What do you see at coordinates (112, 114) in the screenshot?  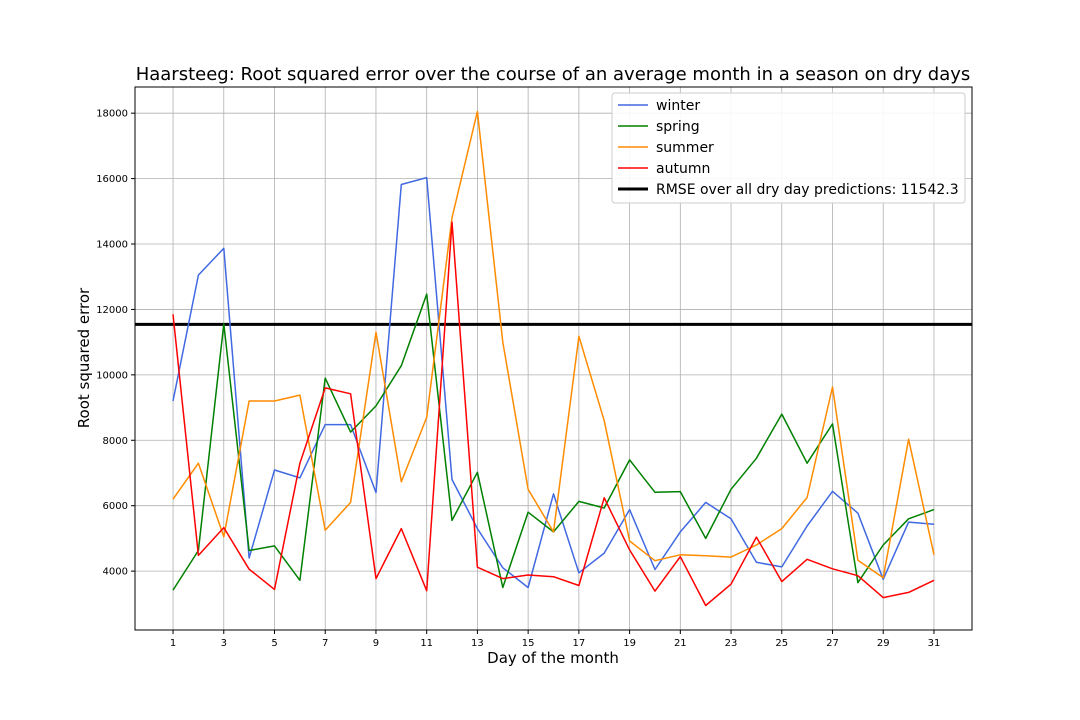 I see `y-tick-label: 18000` at bounding box center [112, 114].